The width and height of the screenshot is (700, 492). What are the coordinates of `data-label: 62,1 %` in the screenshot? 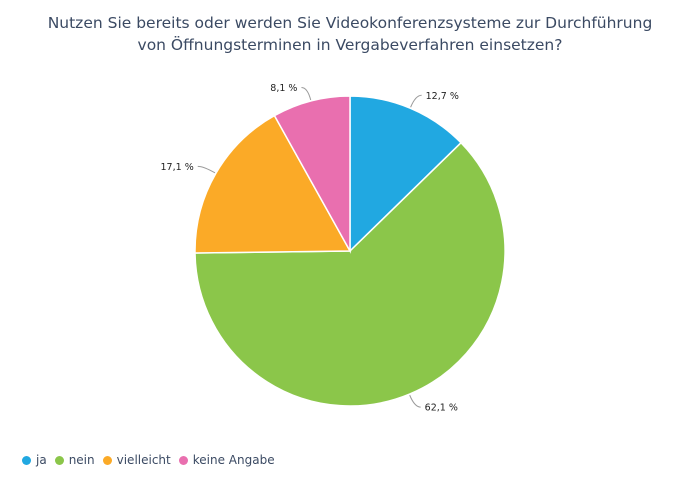 It's located at (441, 408).